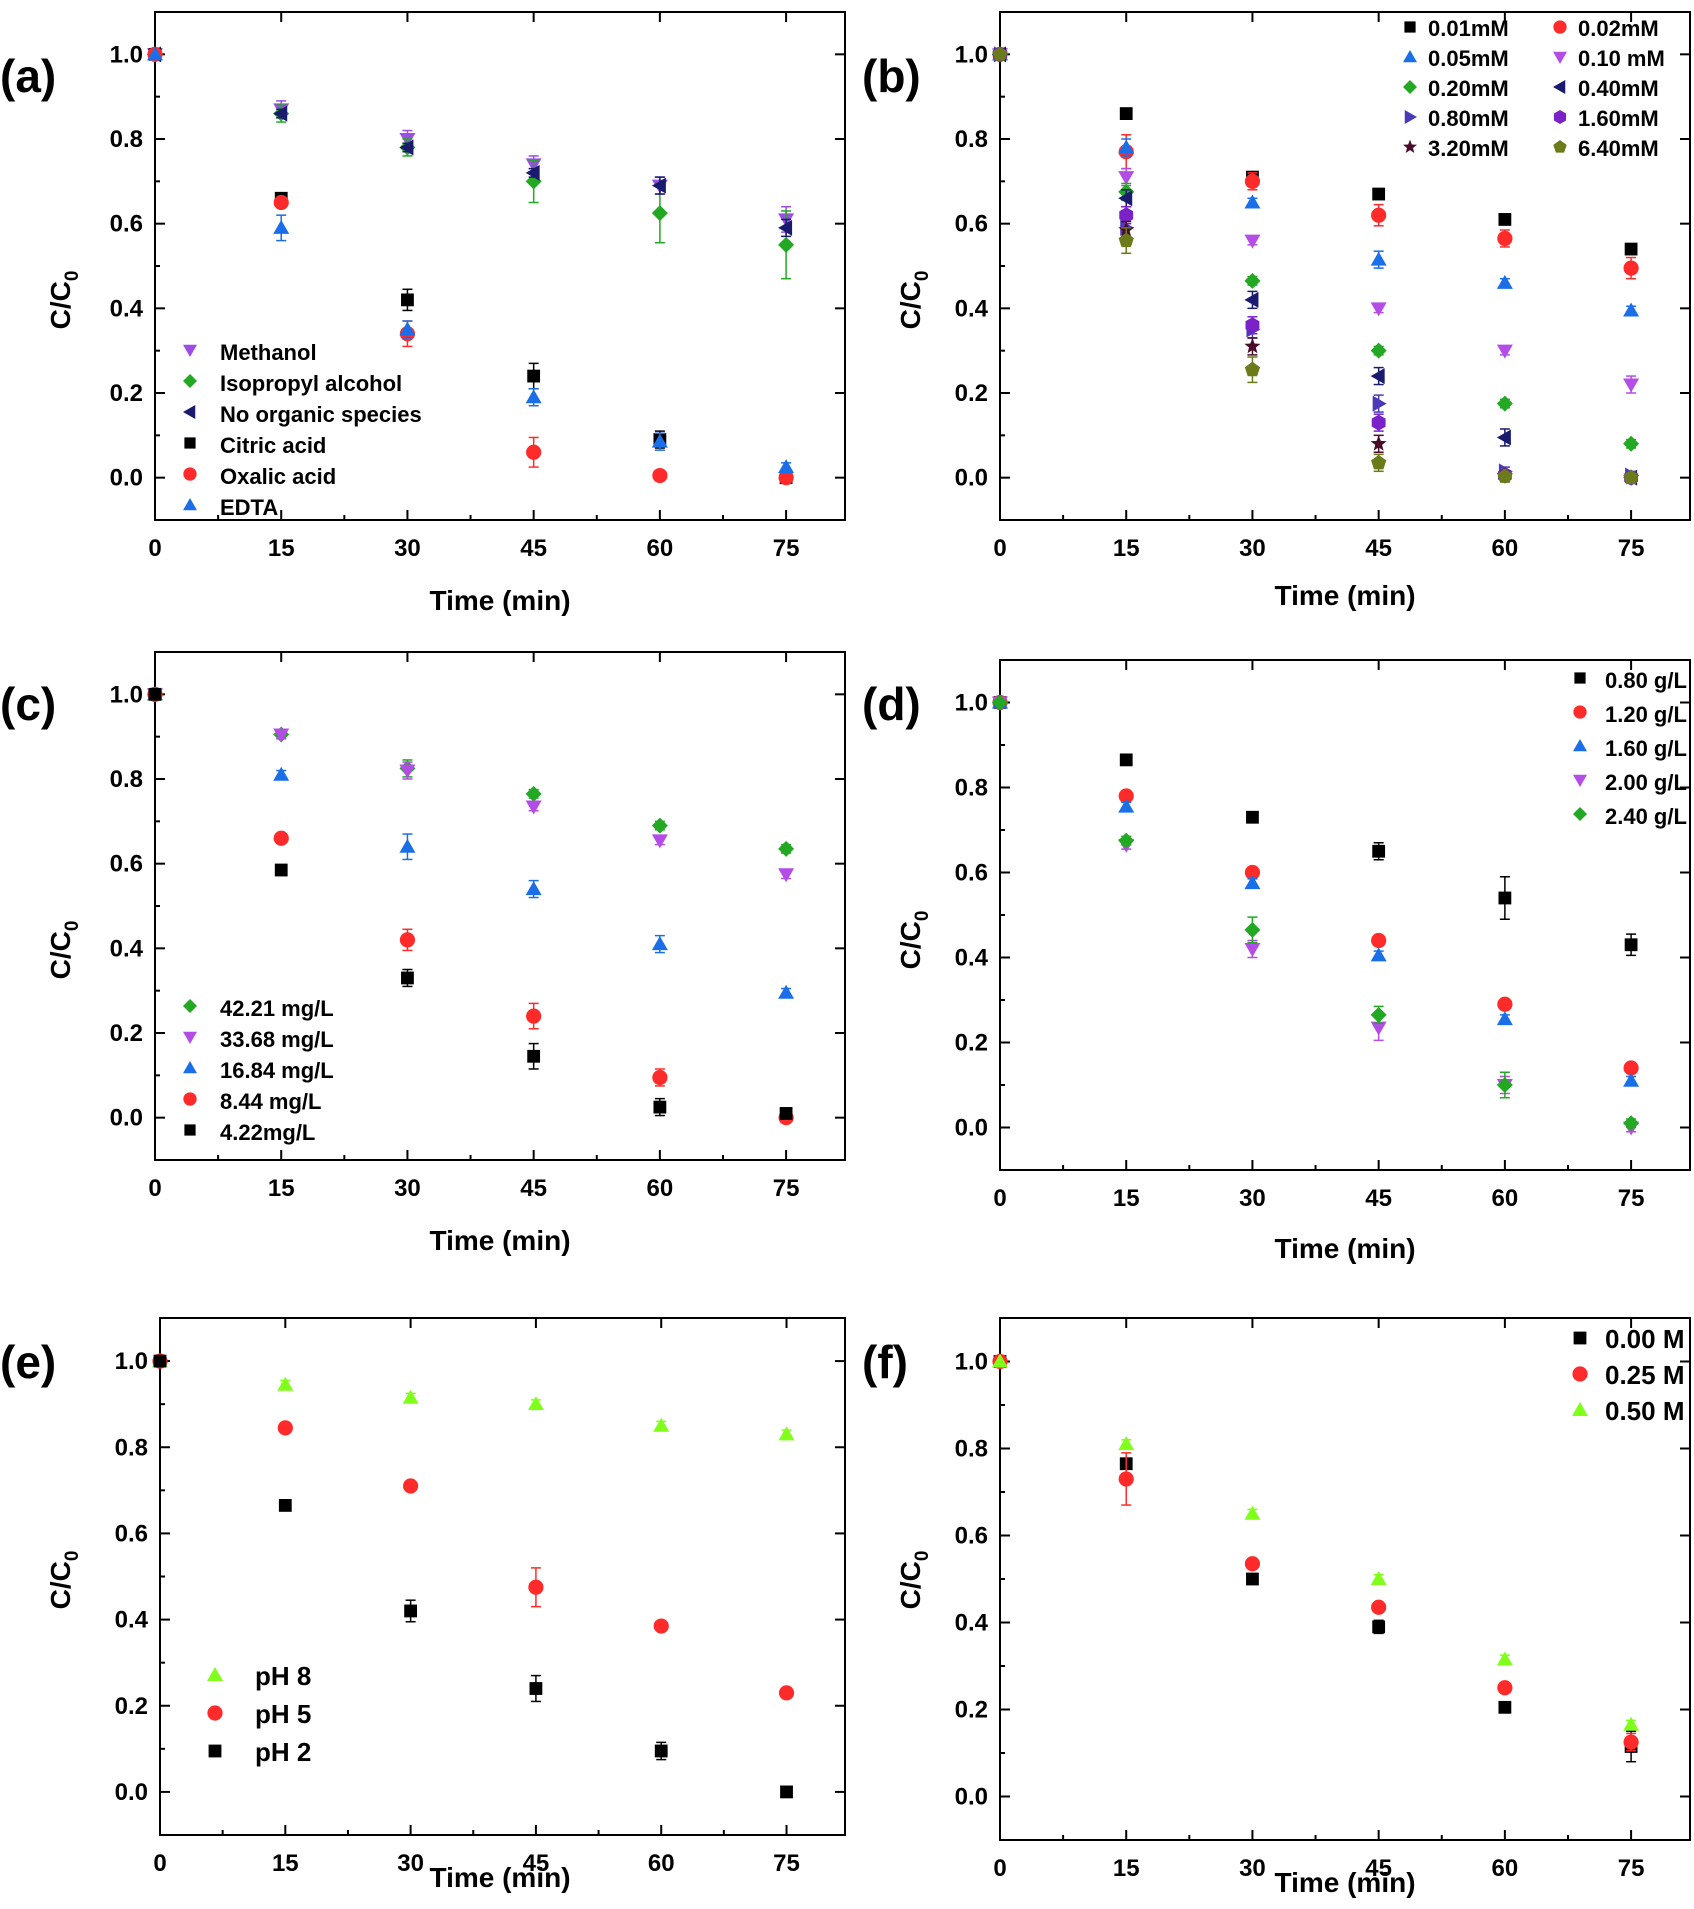 The image size is (1694, 1909). I want to click on legend: pH 8 pH 5 pH 2, so click(259, 1714).